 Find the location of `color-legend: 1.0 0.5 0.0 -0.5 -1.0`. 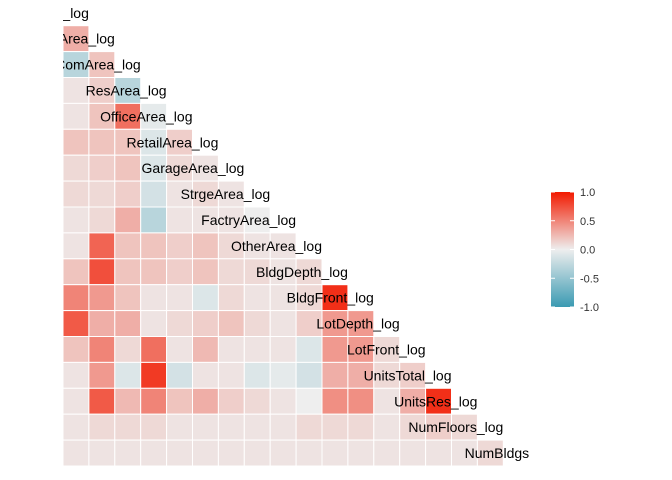

color-legend: 1.0 0.5 0.0 -0.5 -1.0 is located at coordinates (575, 250).